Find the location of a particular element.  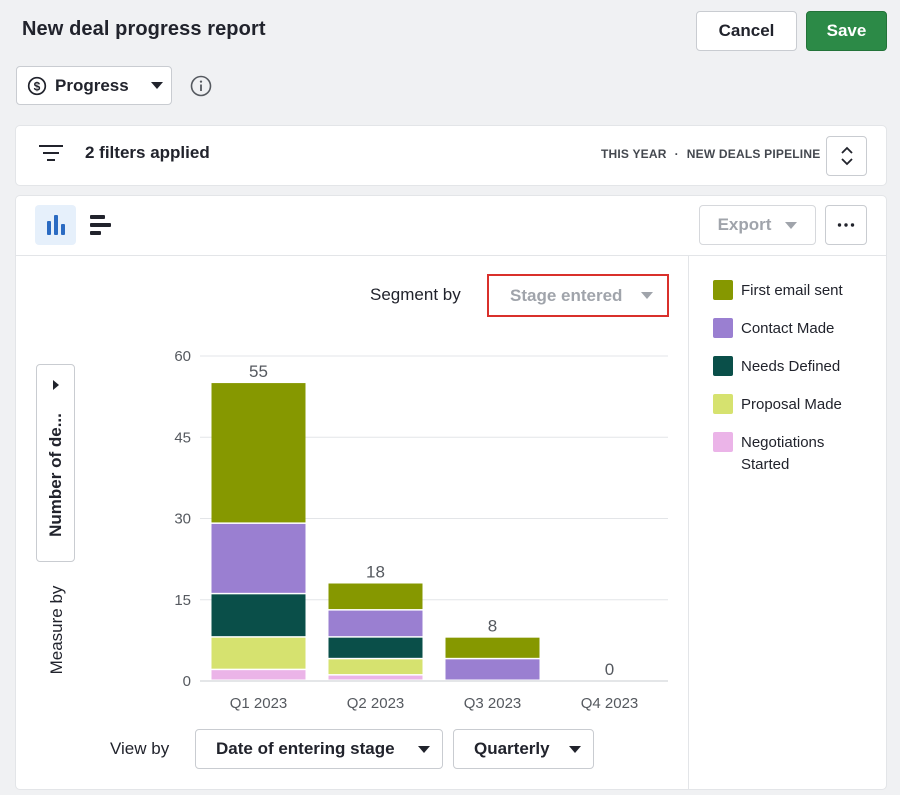

expand-filters-button is located at coordinates (846, 156).